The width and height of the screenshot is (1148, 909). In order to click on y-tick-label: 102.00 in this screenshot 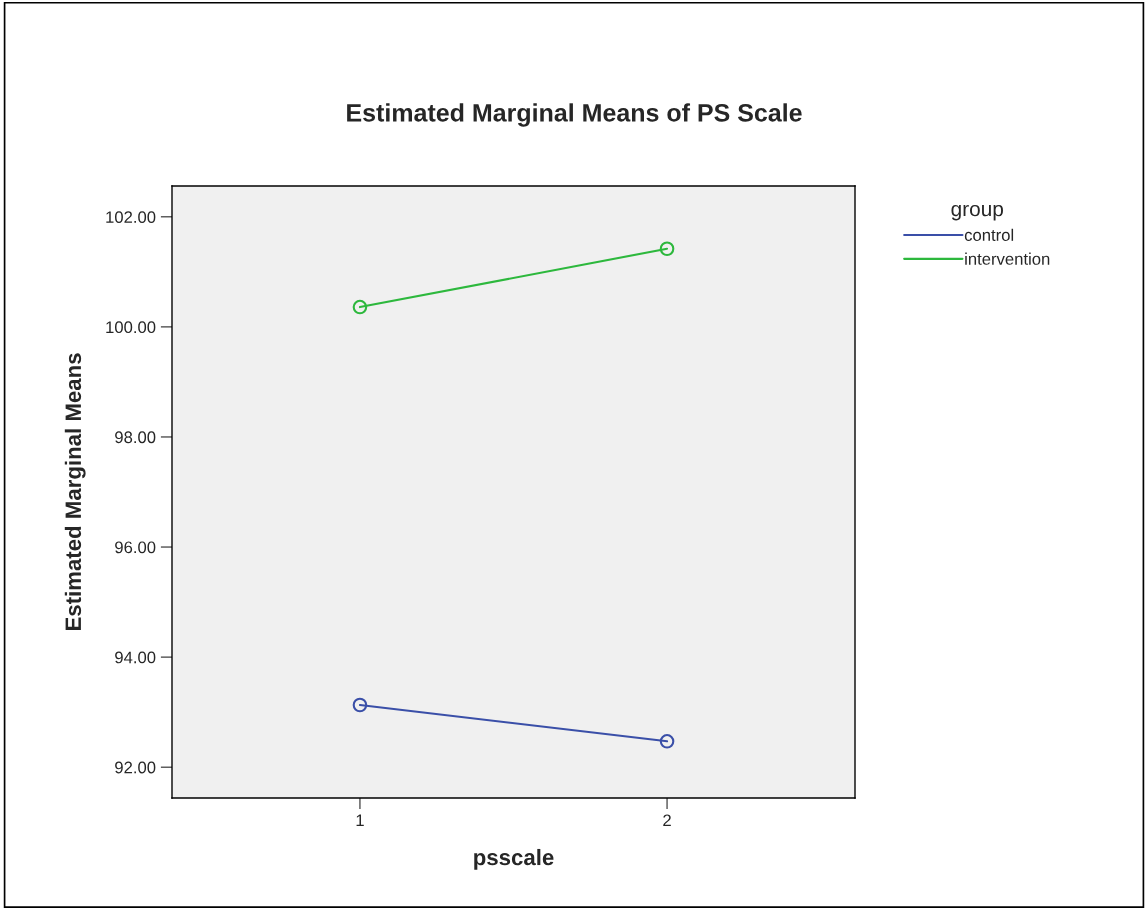, I will do `click(131, 217)`.